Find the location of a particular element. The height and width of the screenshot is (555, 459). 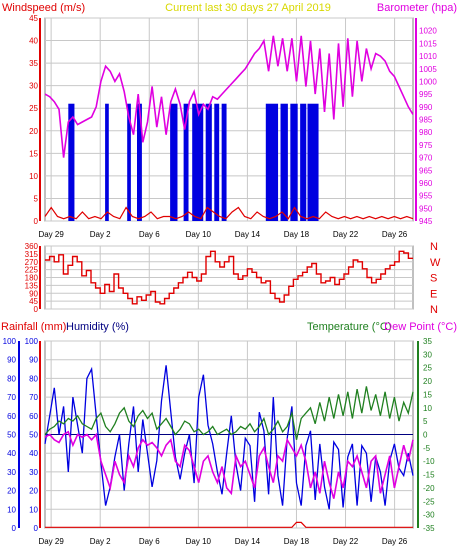

temperature-tick-label: 30 is located at coordinates (427, 354).